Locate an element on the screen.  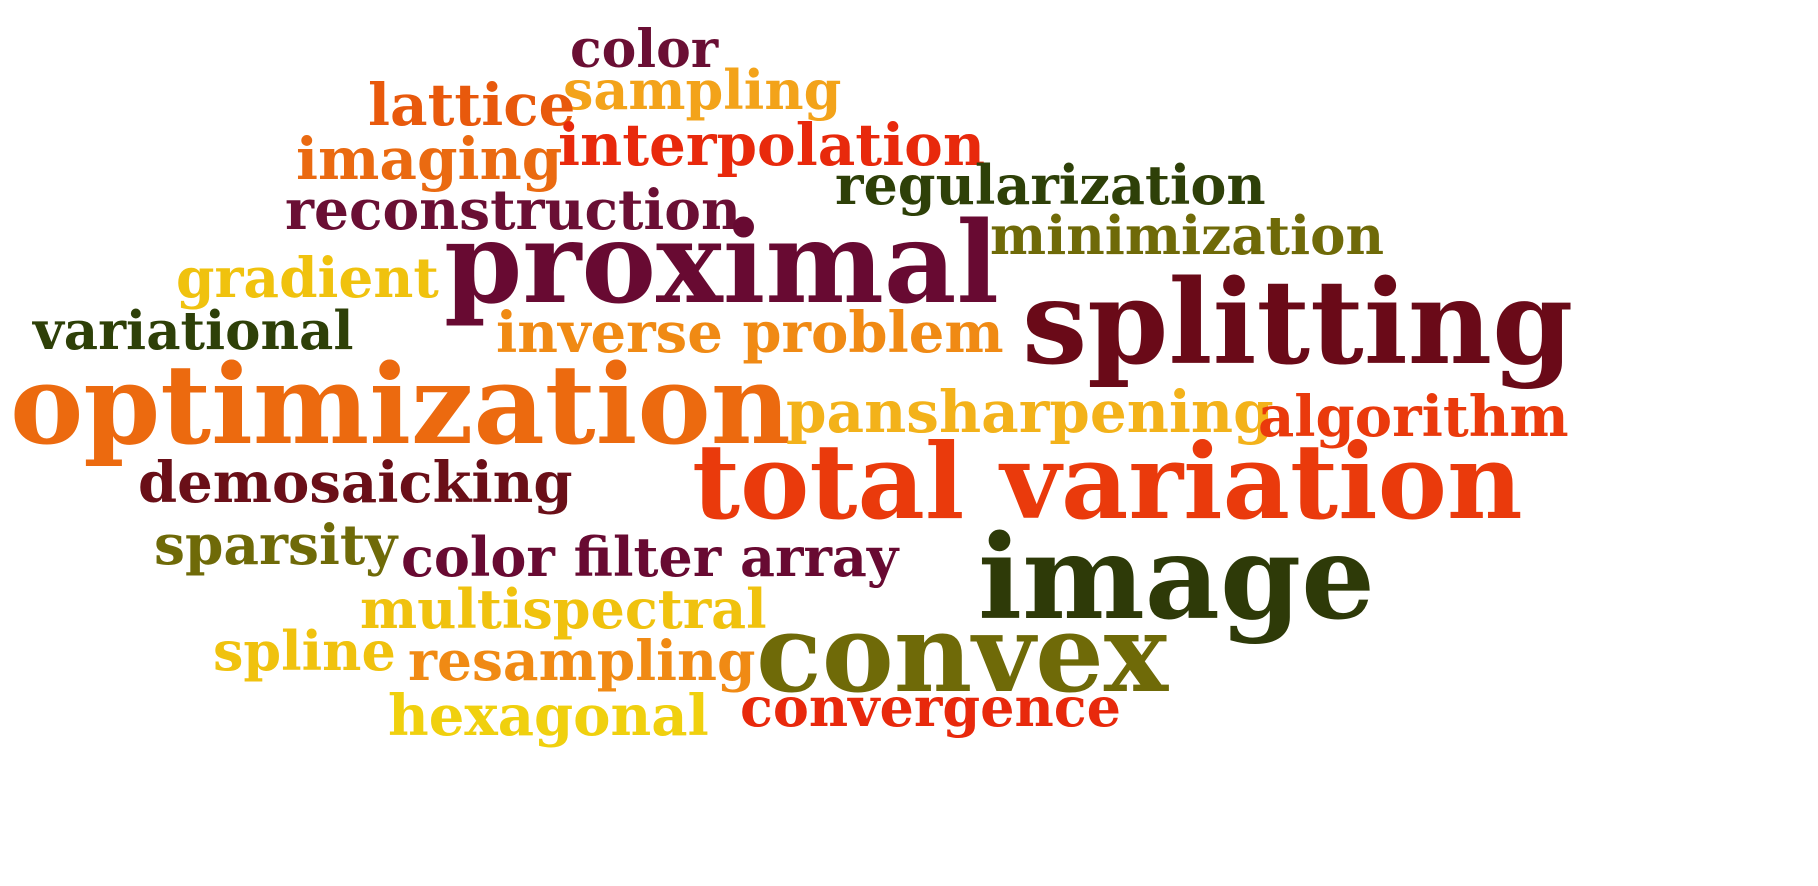
word-lattice: lattice is located at coordinates (472, 105).